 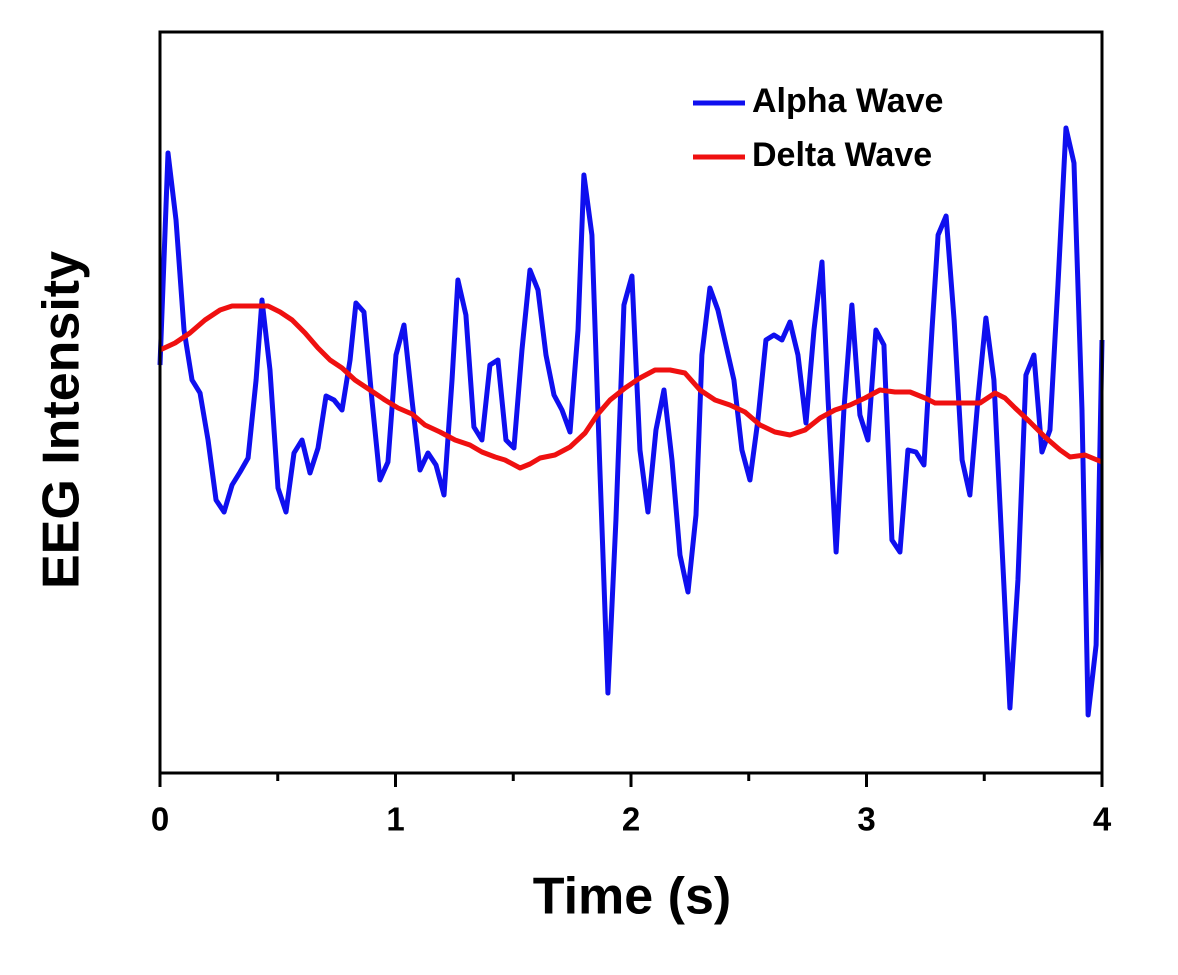 What do you see at coordinates (632, 897) in the screenshot?
I see `x-axis-label: Time (s)` at bounding box center [632, 897].